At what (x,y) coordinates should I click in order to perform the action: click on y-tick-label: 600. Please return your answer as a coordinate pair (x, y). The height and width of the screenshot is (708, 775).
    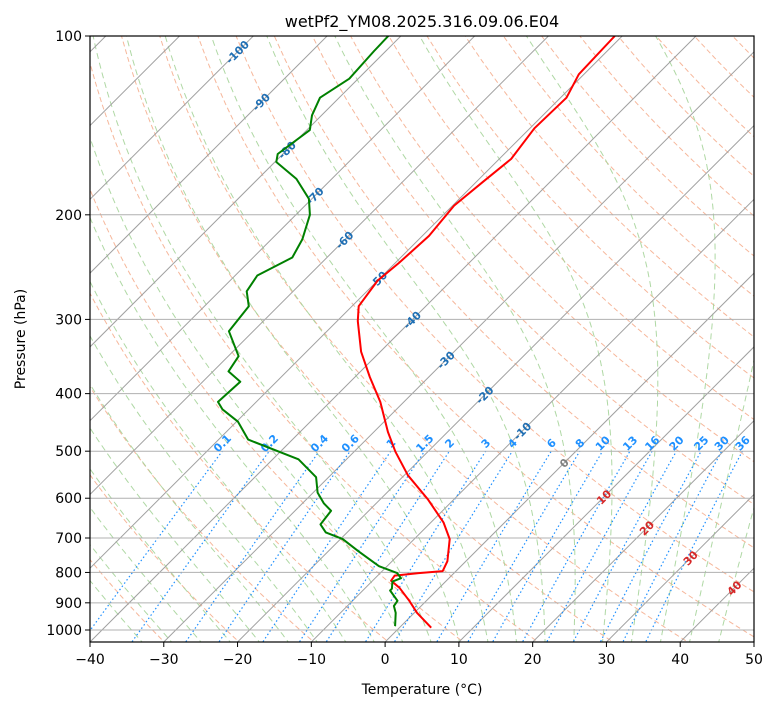
    Looking at the image, I should click on (68, 499).